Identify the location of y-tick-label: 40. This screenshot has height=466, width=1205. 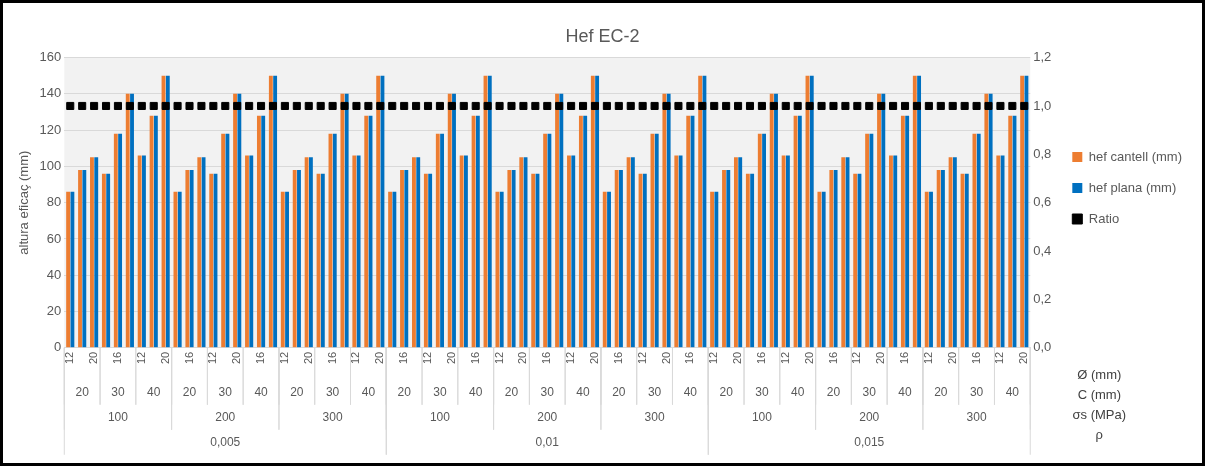
(54, 274).